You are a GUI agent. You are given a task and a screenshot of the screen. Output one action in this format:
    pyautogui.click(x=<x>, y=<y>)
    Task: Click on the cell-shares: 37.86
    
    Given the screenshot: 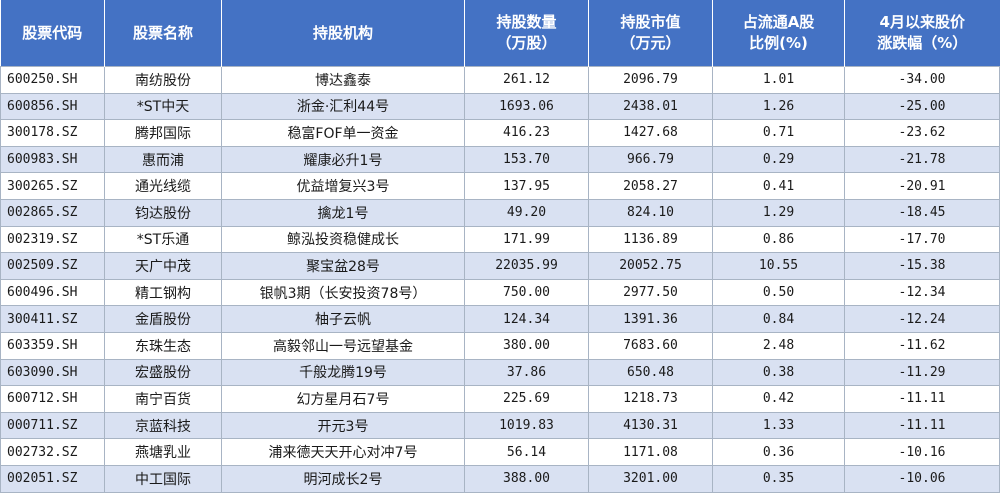 What is the action you would take?
    pyautogui.click(x=526, y=372)
    